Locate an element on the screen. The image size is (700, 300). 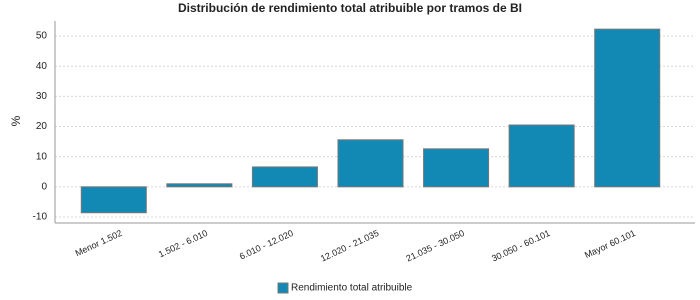
y-tick-label: 0 is located at coordinates (44, 186).